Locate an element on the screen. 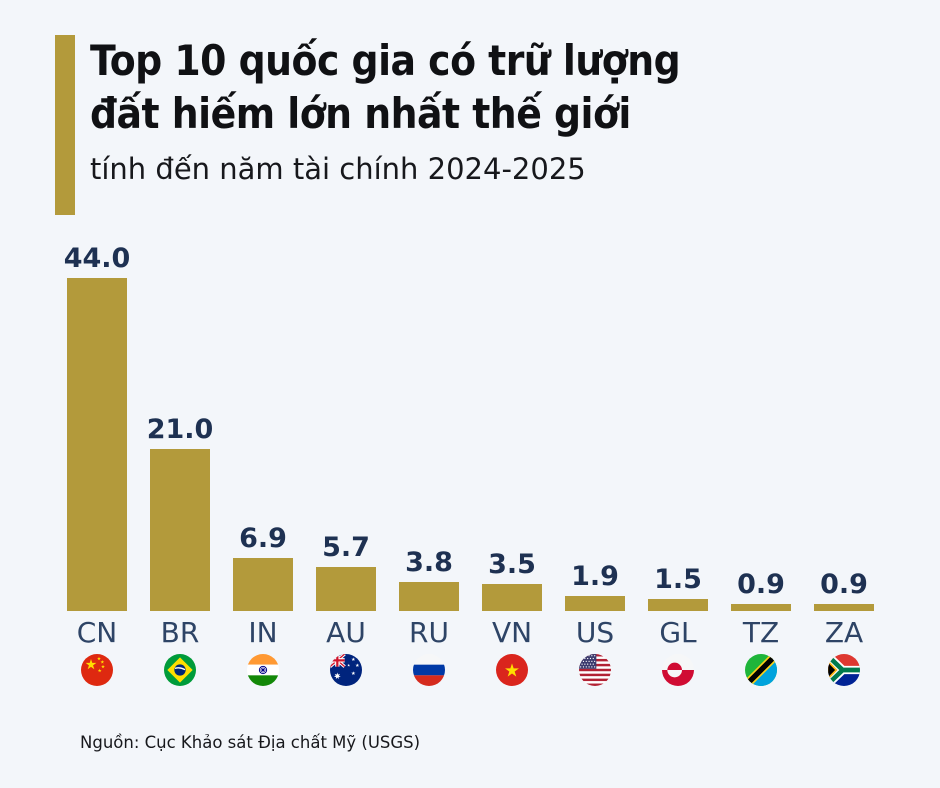 Image resolution: width=940 pixels, height=788 pixels. bar-area: 6.9 is located at coordinates (263, 427).